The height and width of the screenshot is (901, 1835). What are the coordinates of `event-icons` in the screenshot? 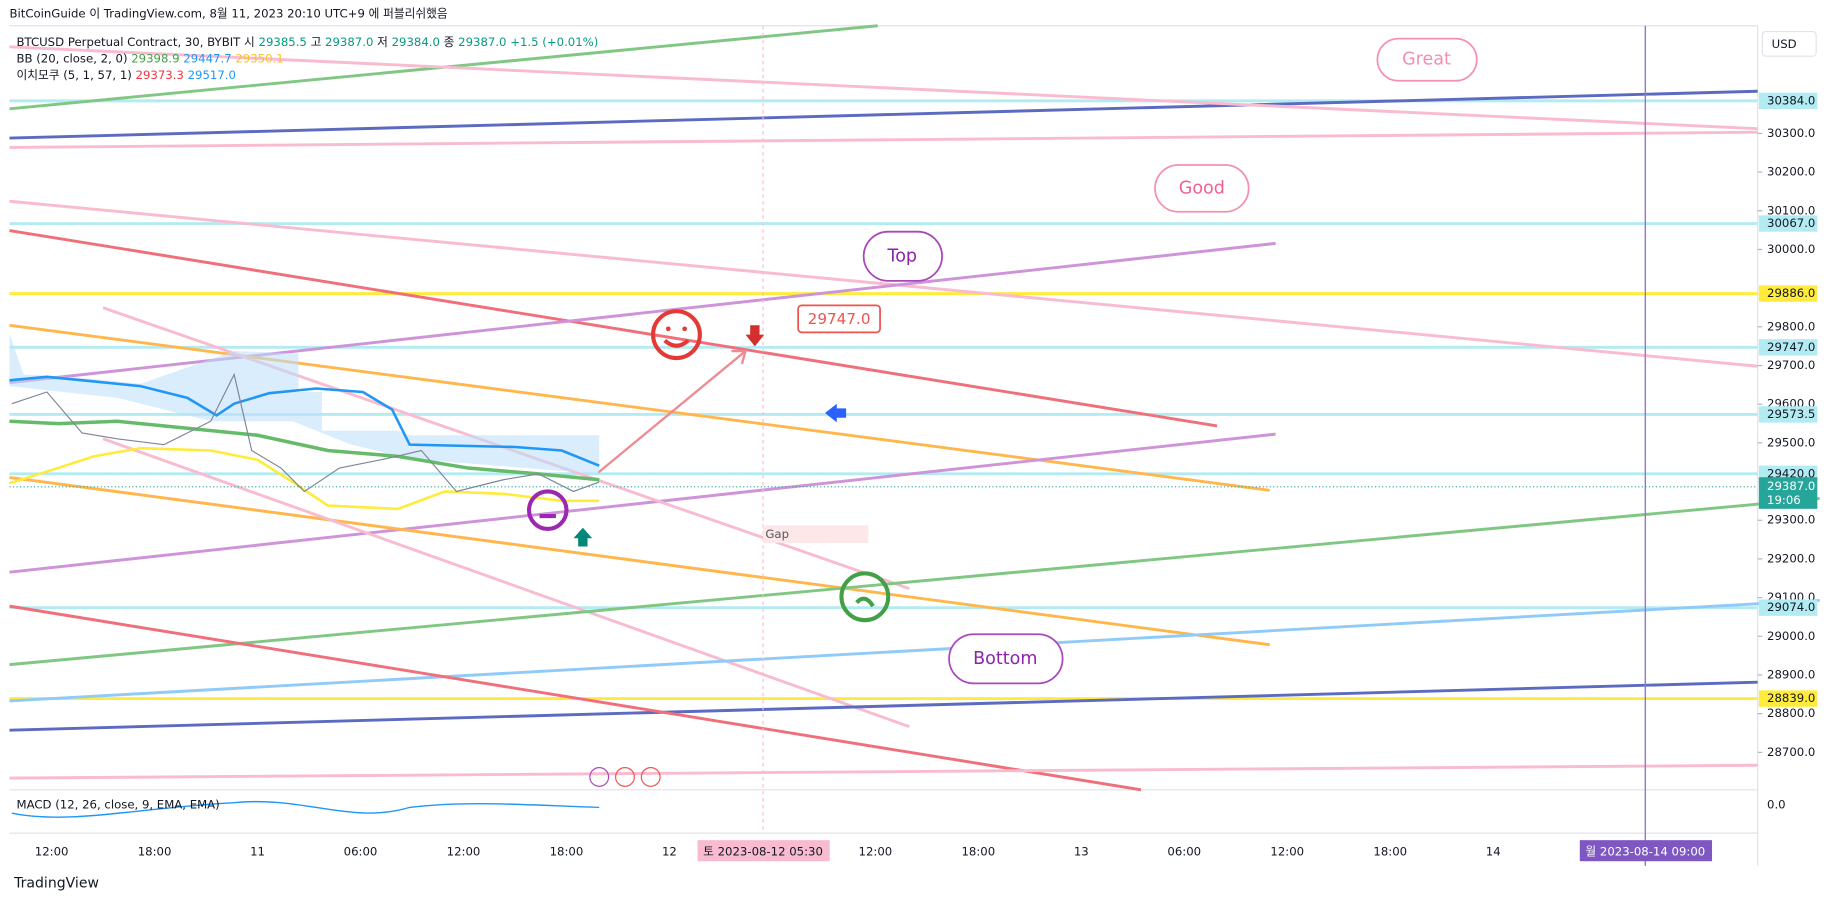 It's located at (625, 777).